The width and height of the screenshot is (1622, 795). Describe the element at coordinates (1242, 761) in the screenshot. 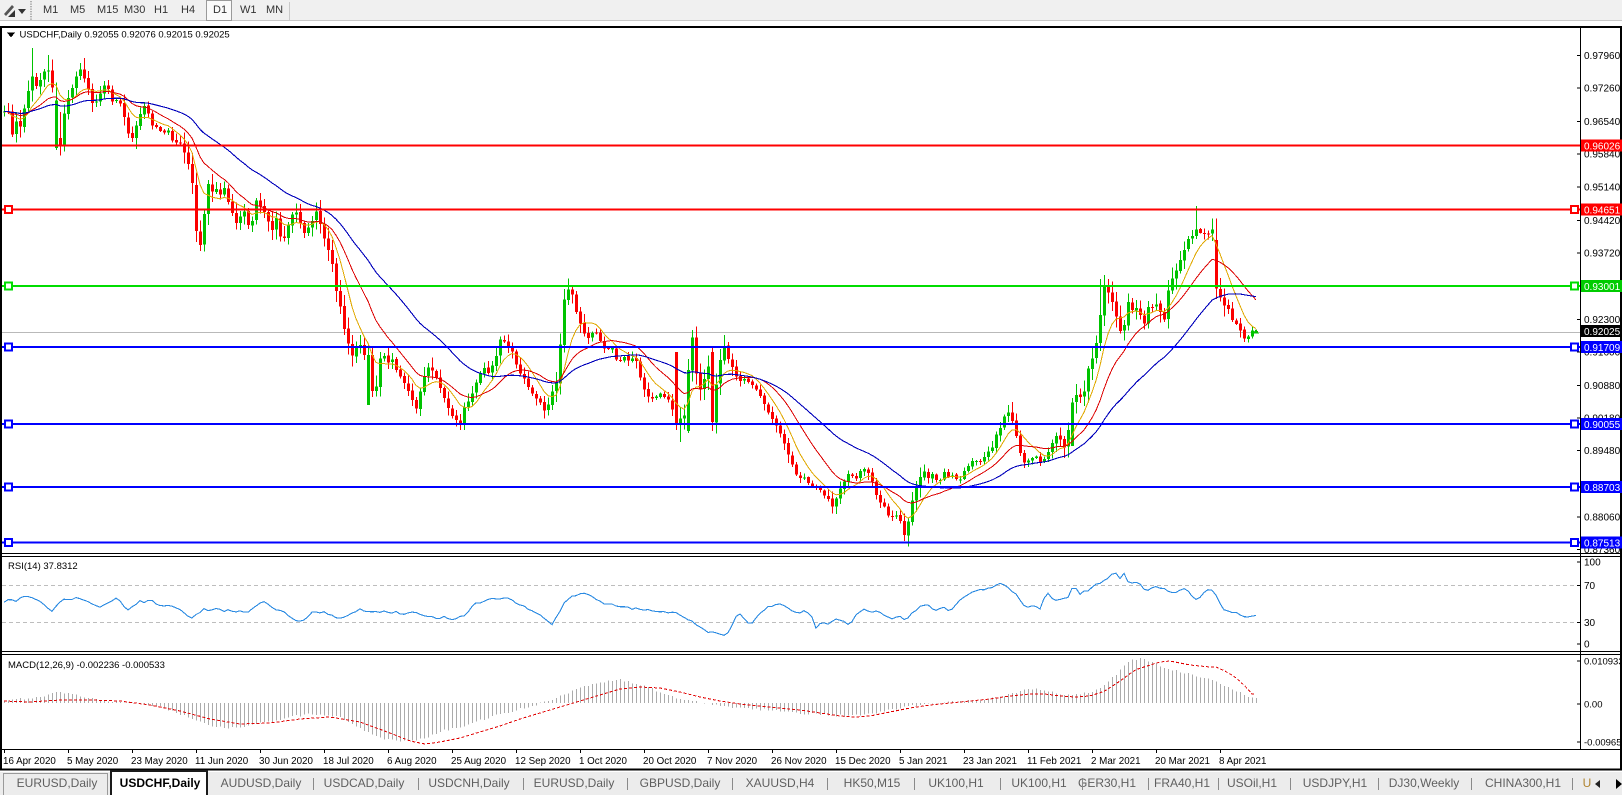

I see `svg-text: 8 Apr 2021` at that location.